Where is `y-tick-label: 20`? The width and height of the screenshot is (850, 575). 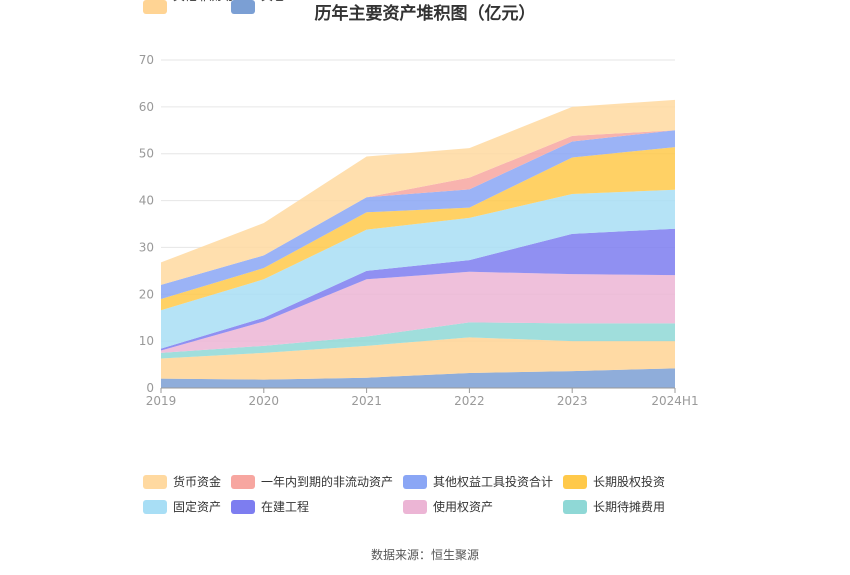
y-tick-label: 20 is located at coordinates (146, 294).